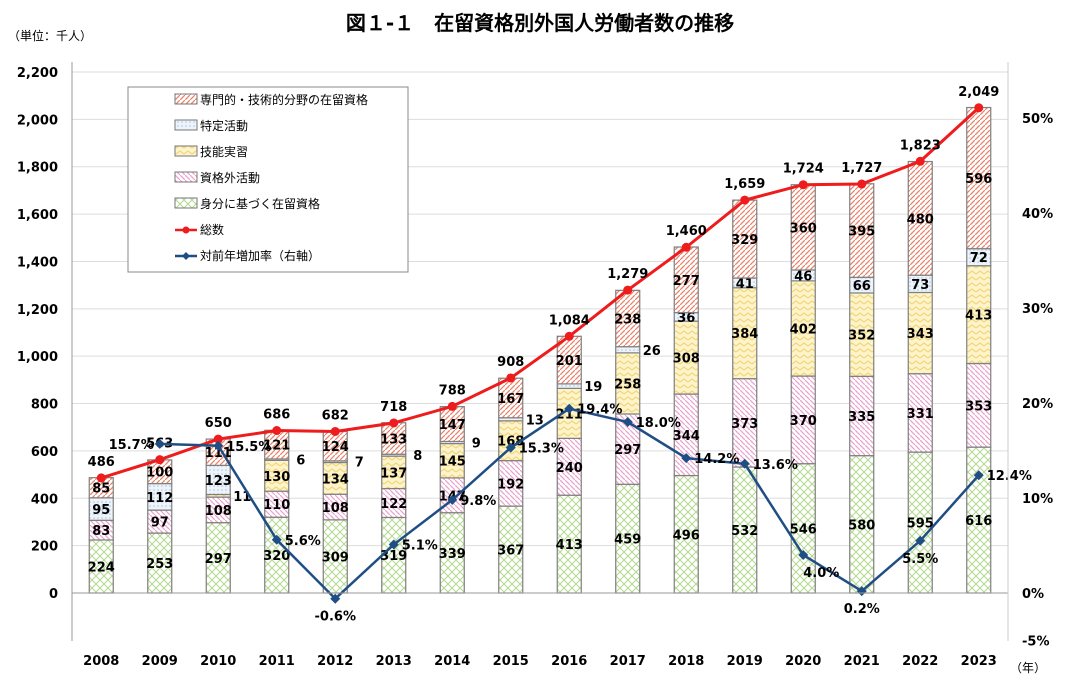  What do you see at coordinates (50, 35) in the screenshot?
I see `unit-label: （単位：千人）` at bounding box center [50, 35].